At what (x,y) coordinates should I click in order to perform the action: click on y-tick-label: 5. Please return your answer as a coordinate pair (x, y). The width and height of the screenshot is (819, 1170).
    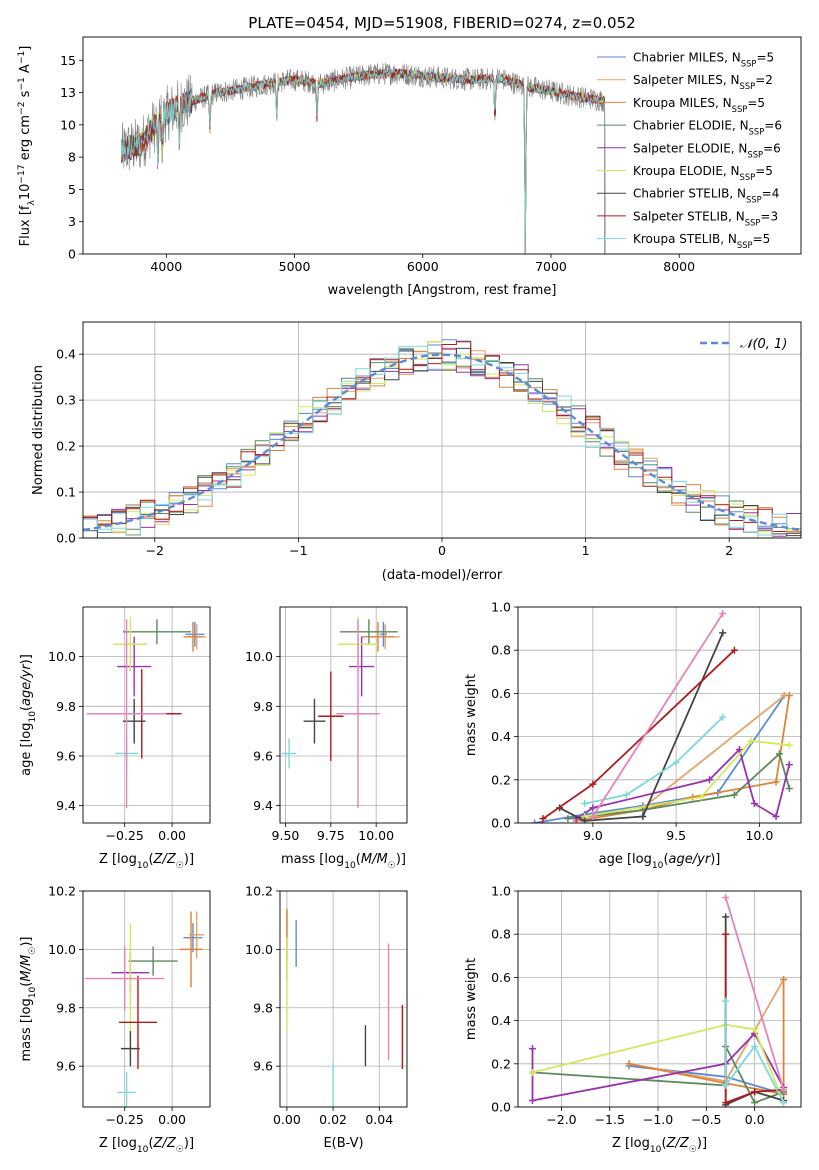
    Looking at the image, I should click on (72, 189).